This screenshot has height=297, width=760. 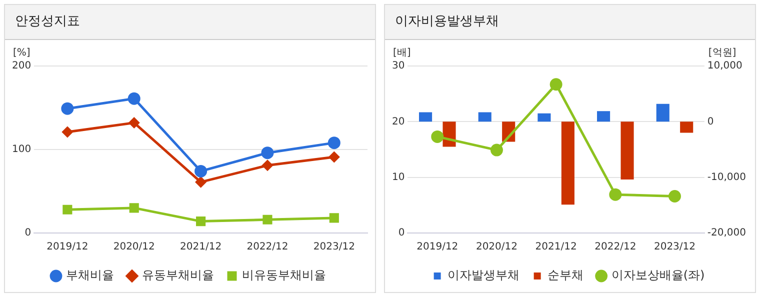 I want to click on y2-tick-label: 0, so click(x=710, y=122).